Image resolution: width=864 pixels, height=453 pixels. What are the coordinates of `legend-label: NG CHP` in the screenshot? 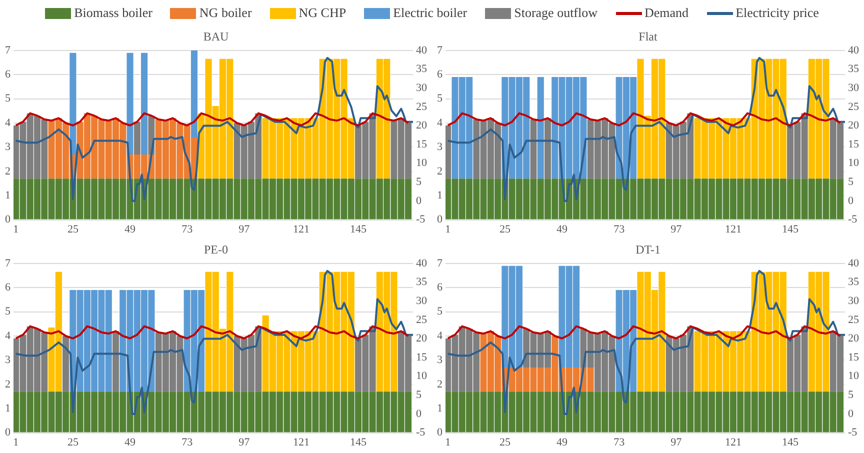 It's located at (322, 13).